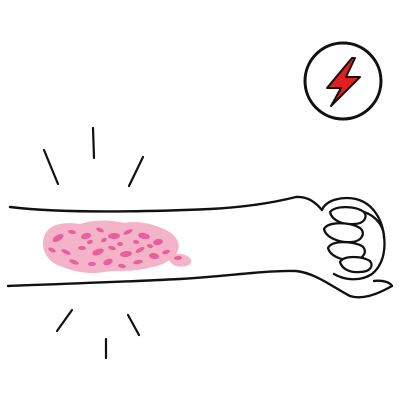  I want to click on arm-top-edge, so click(166, 204).